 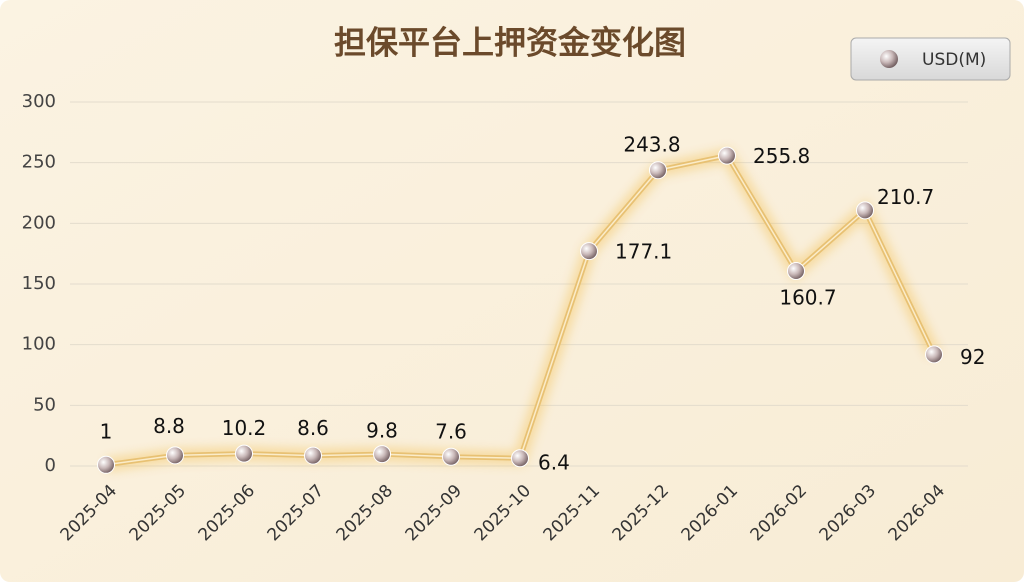 What do you see at coordinates (39, 101) in the screenshot?
I see `y-tick-label: 300` at bounding box center [39, 101].